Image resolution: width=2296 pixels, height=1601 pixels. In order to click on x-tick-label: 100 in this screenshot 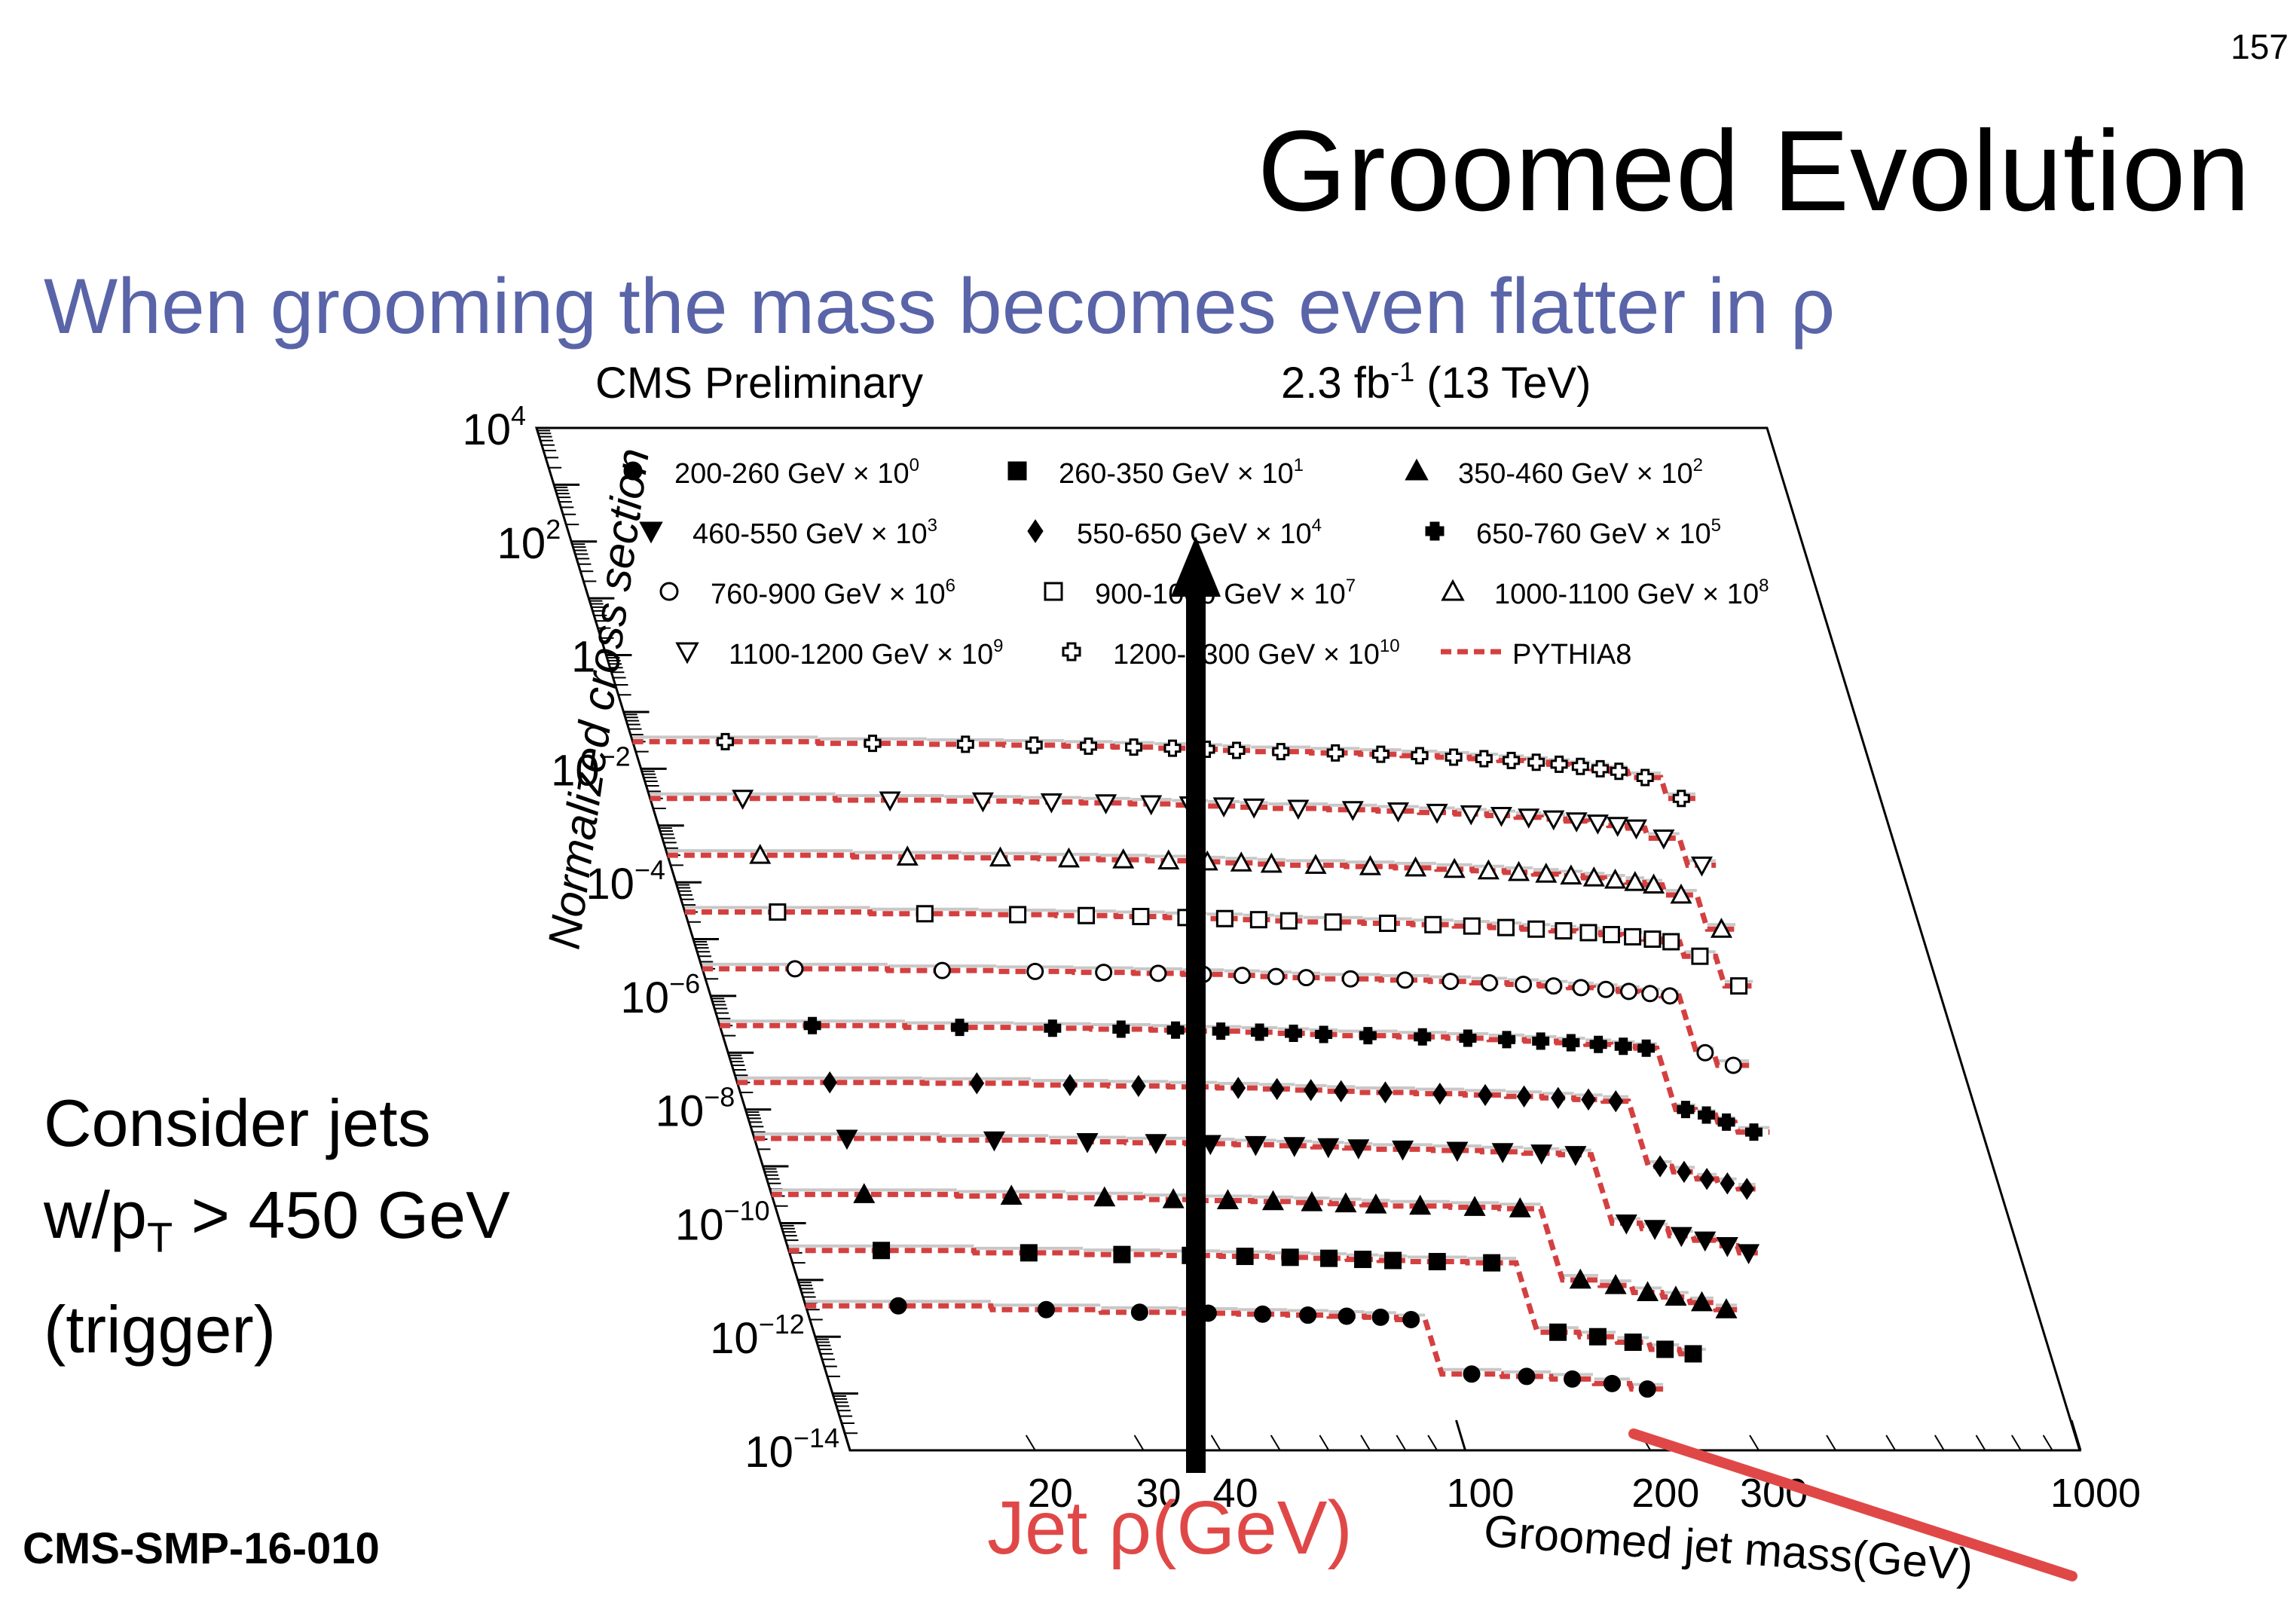, I will do `click(1480, 1493)`.